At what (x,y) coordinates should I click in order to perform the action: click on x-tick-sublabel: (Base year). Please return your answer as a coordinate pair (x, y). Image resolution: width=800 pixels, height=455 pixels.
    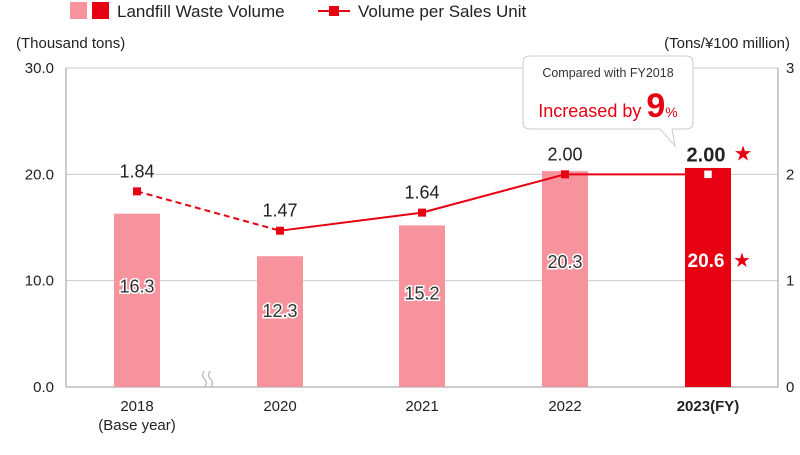
    Looking at the image, I should click on (137, 425).